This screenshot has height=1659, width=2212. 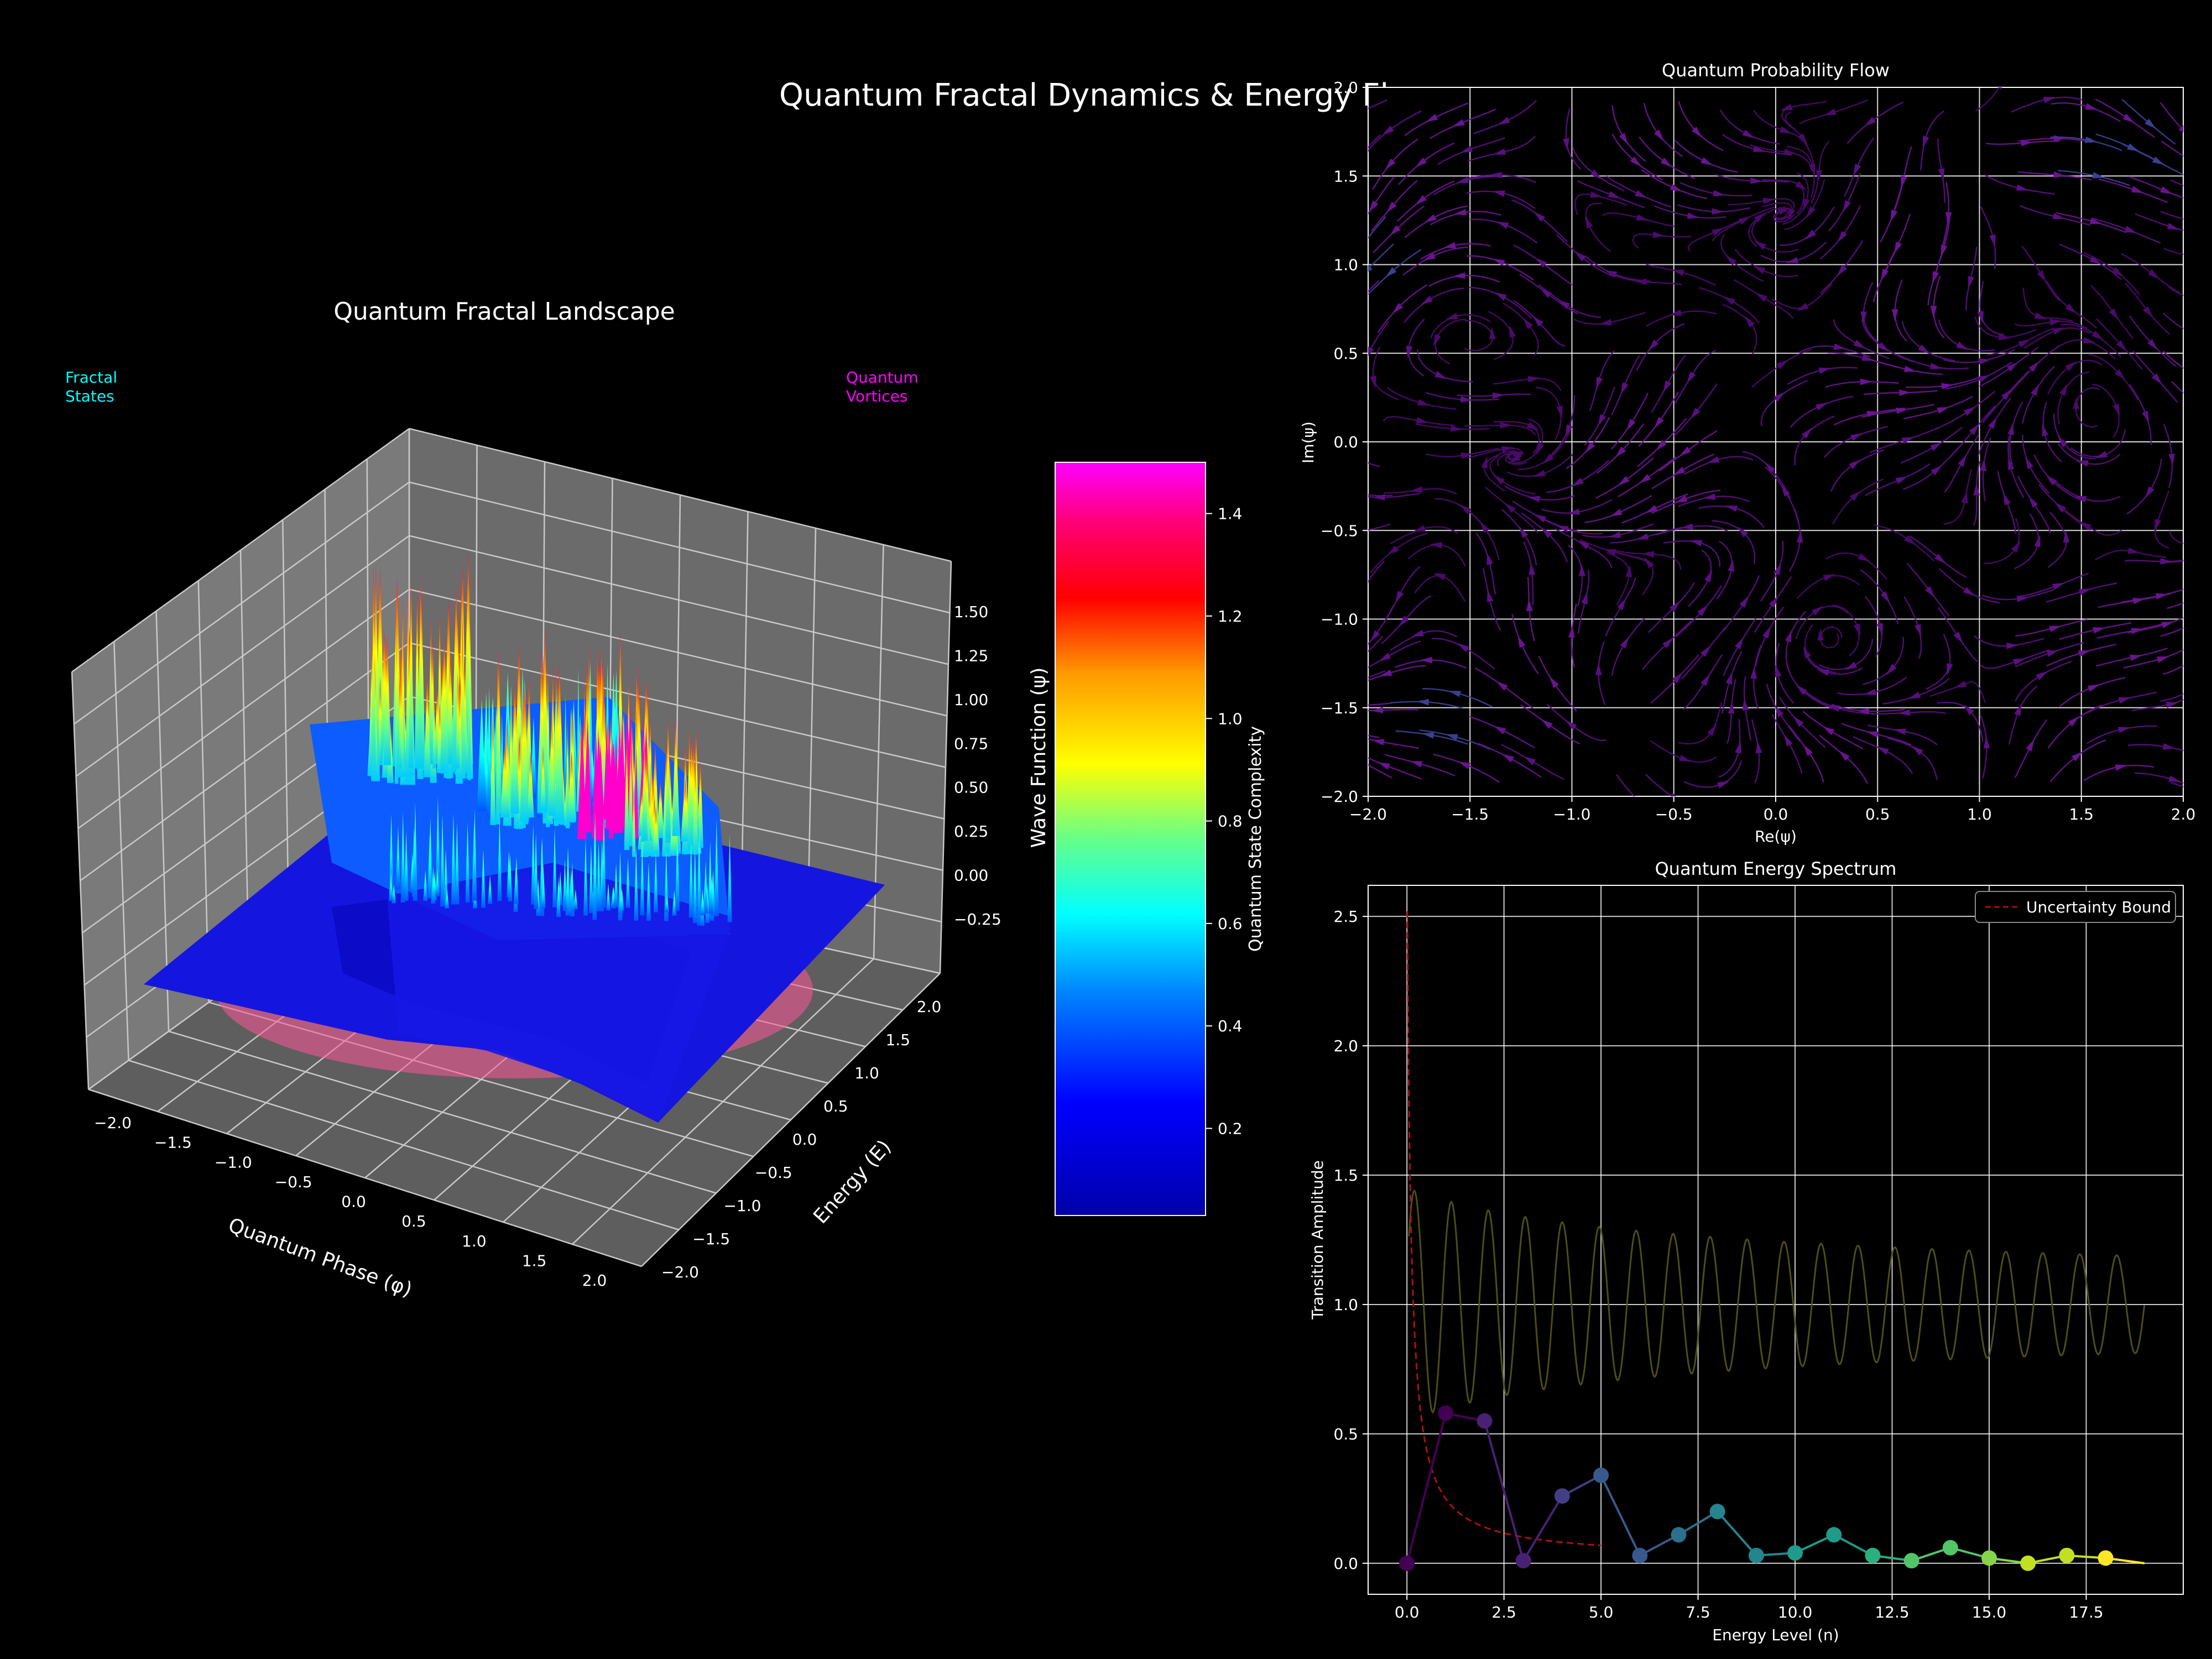 I want to click on energy-ytick-label: 2.0, so click(x=1346, y=1046).